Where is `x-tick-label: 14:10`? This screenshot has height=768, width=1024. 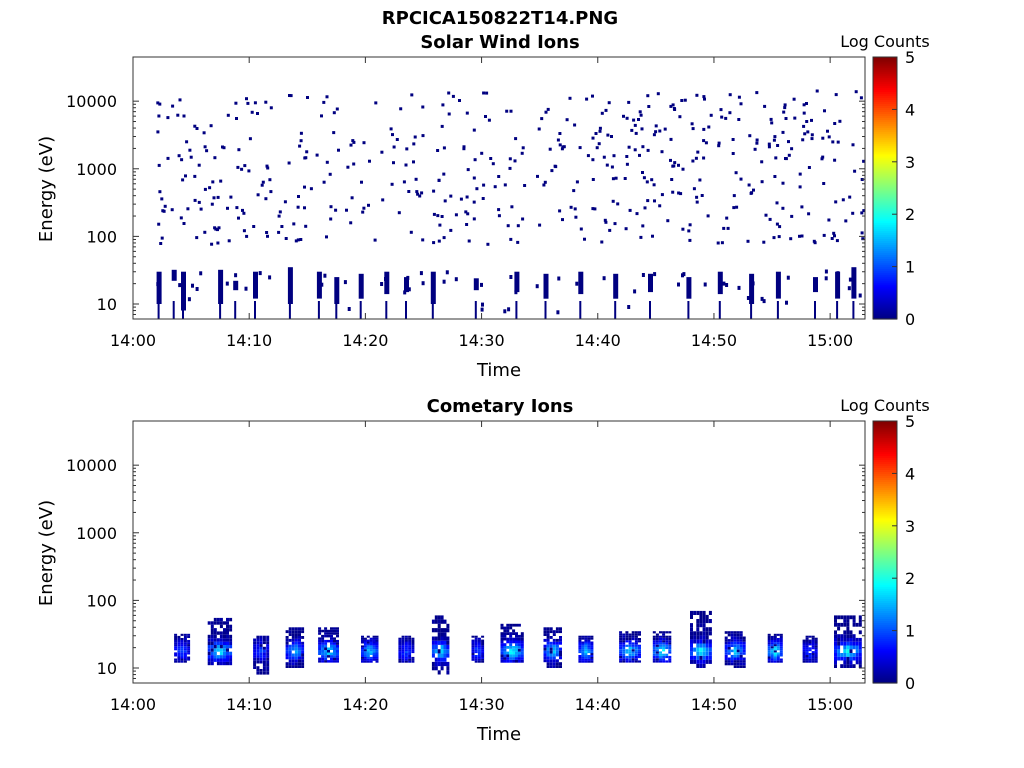 x-tick-label: 14:10 is located at coordinates (249, 340).